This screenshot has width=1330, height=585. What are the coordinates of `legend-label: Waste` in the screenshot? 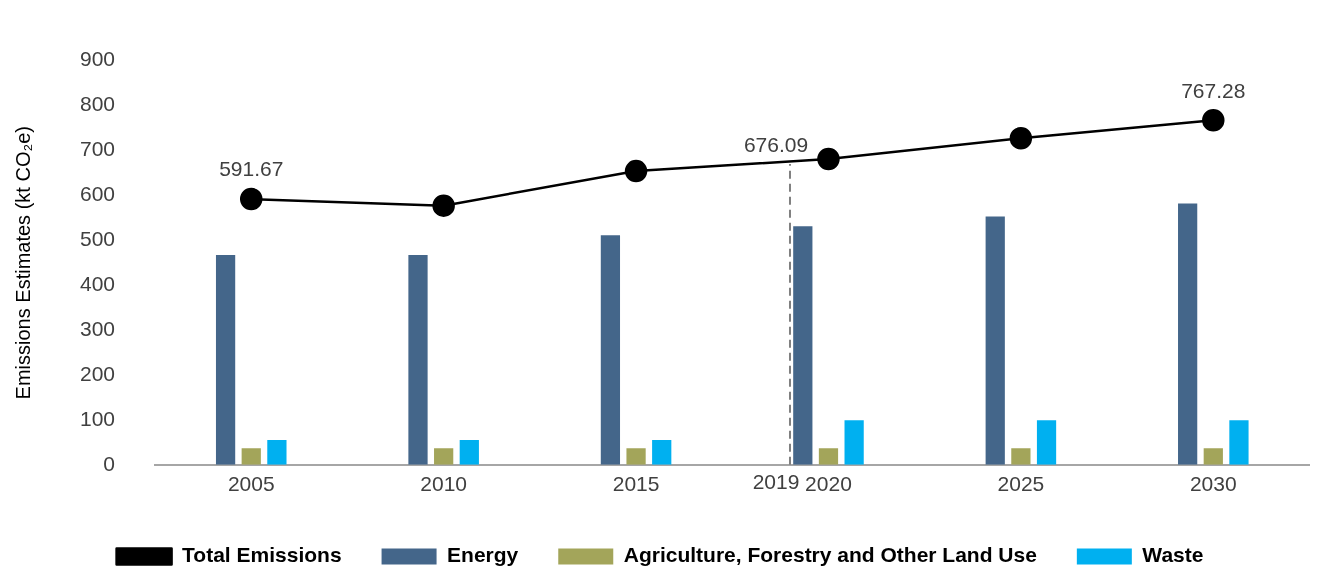 It's located at (1173, 555).